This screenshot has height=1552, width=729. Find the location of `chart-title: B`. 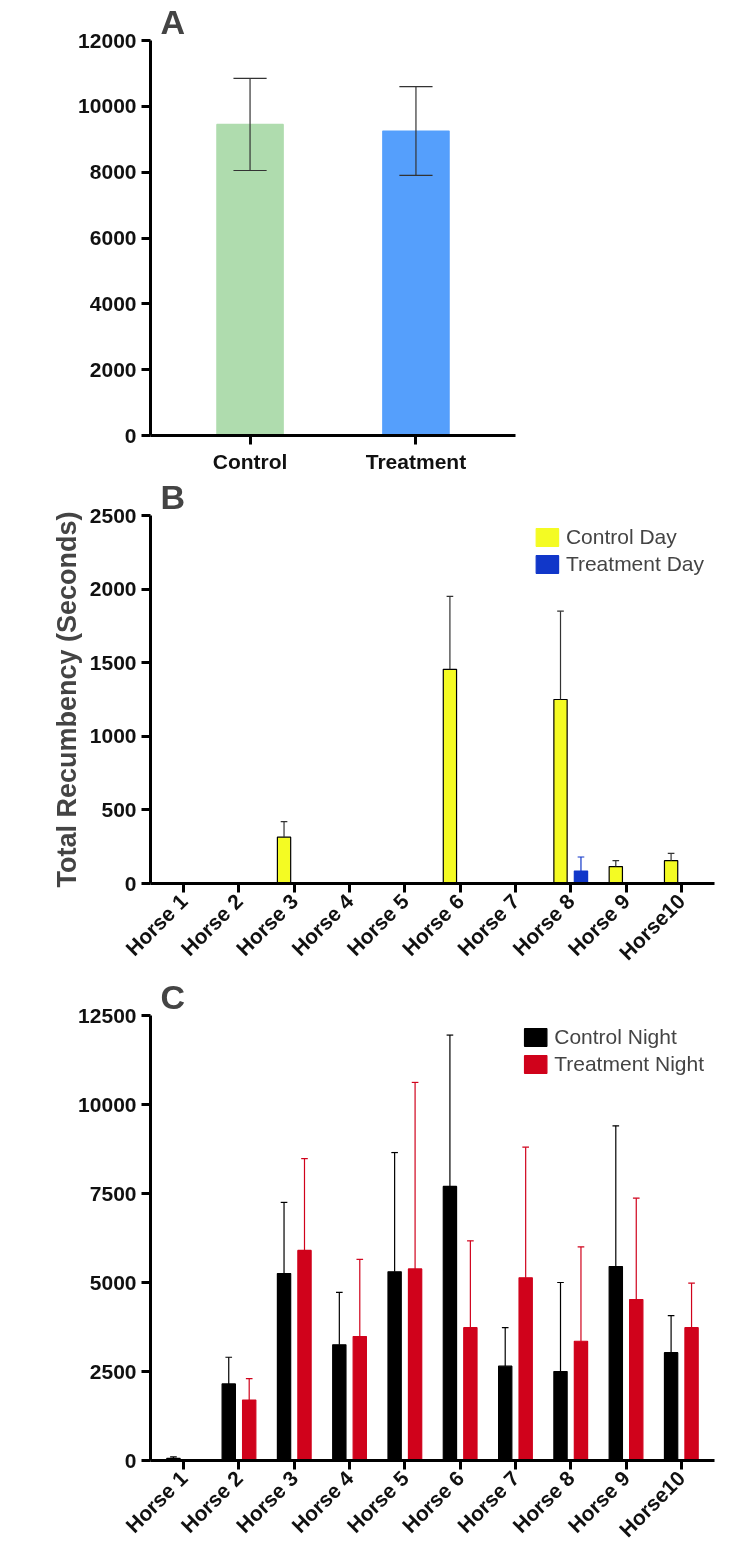

chart-title: B is located at coordinates (173, 496).